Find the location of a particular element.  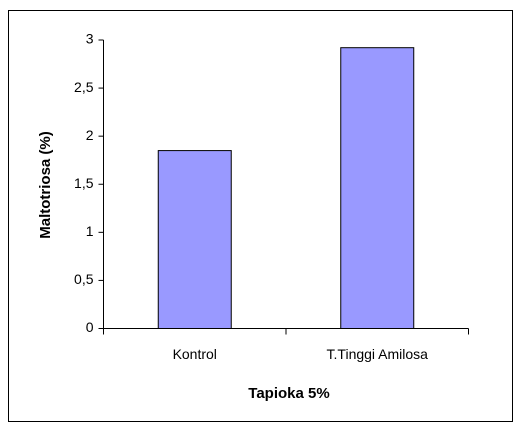

y-tick-label: 0,5 is located at coordinates (84, 279).